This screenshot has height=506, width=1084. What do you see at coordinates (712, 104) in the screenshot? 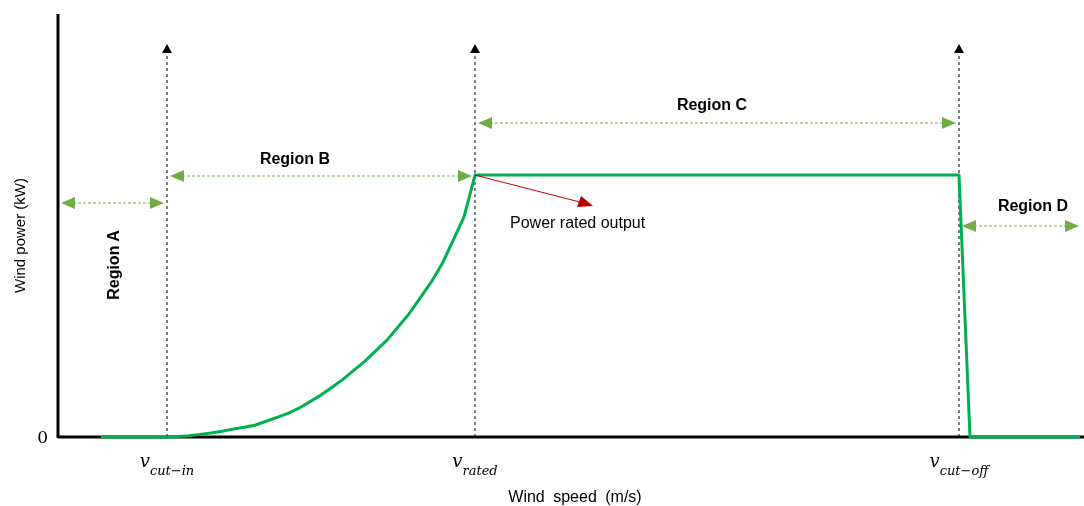
I see `text: Region C` at bounding box center [712, 104].